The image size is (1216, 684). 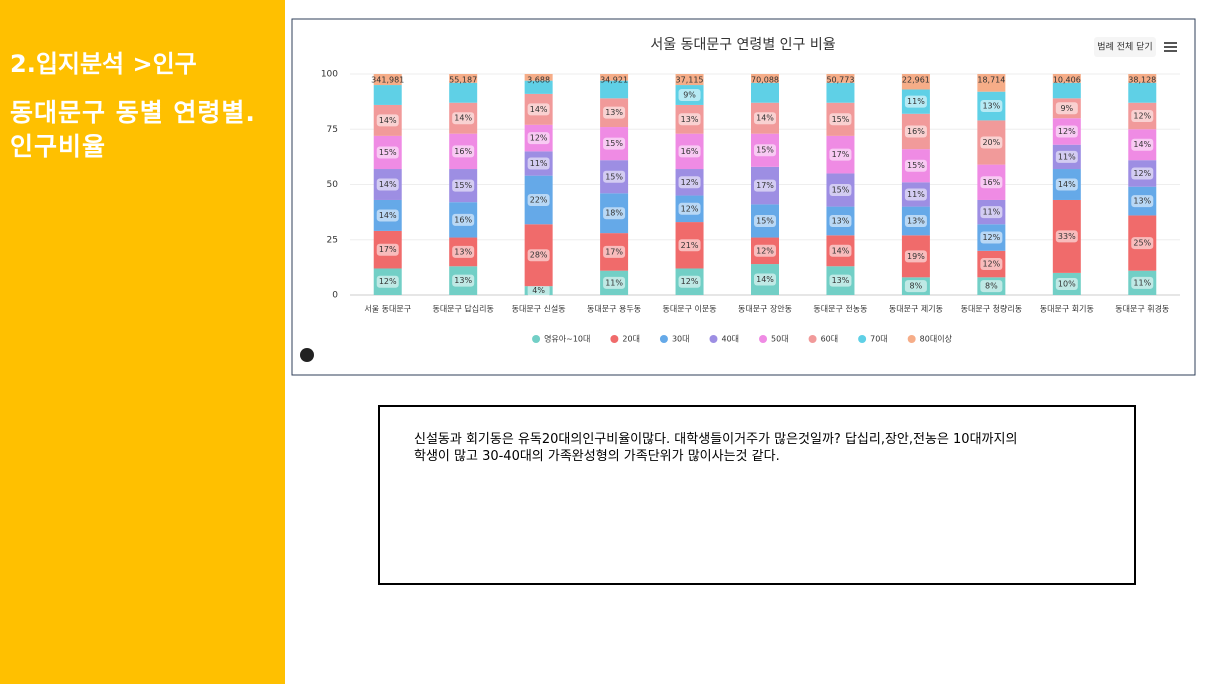 What do you see at coordinates (690, 80) in the screenshot?
I see `stack-total-label: 37,115` at bounding box center [690, 80].